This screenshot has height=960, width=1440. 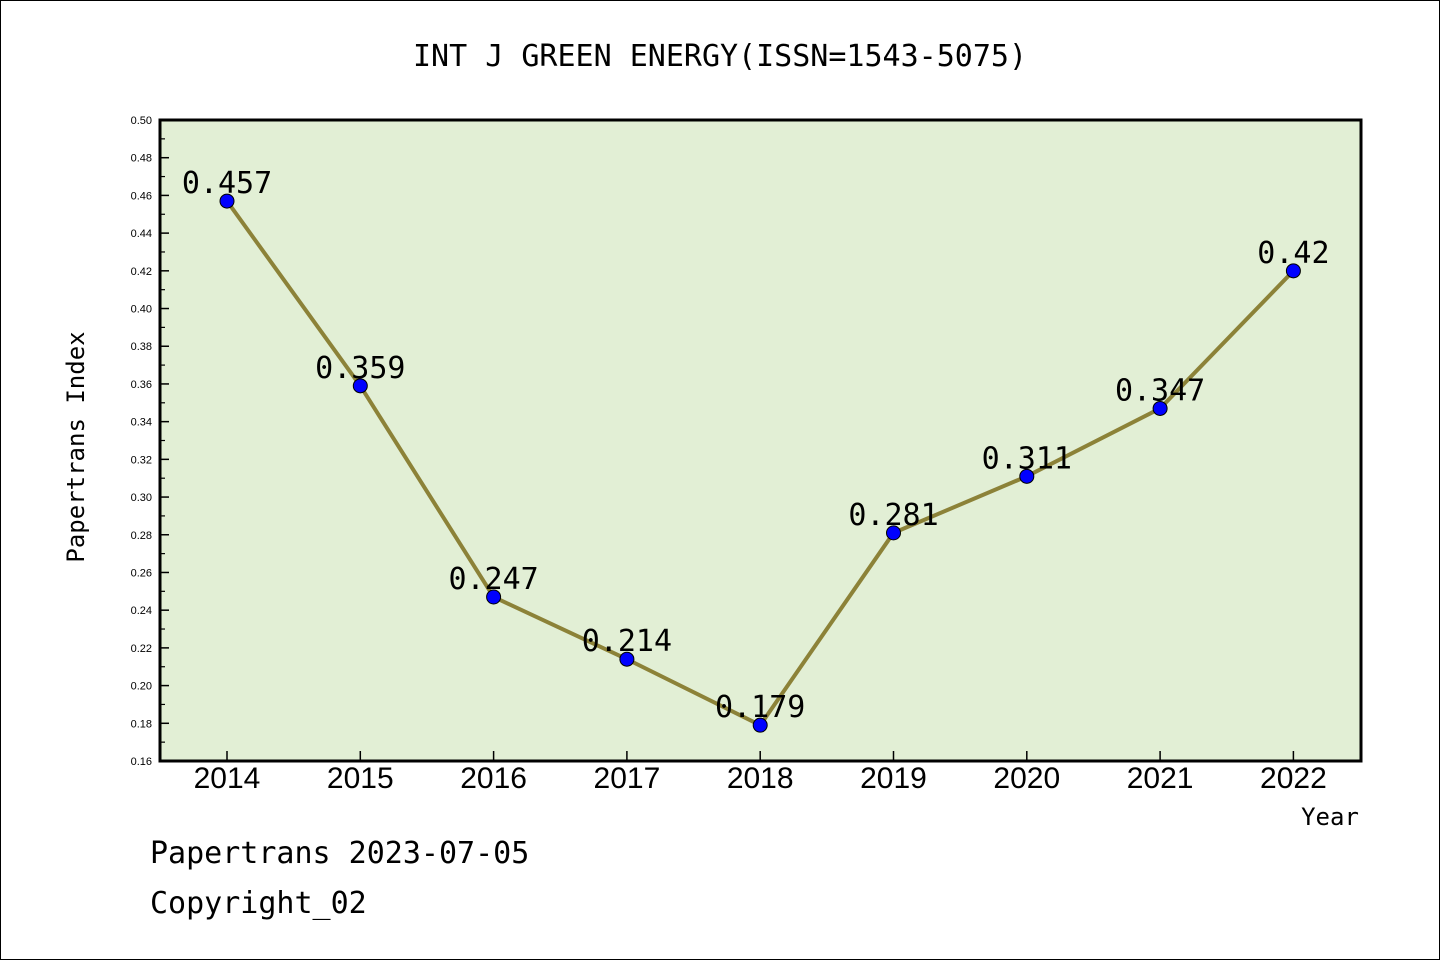 I want to click on x-axis-label: Year, so click(x=1330, y=817).